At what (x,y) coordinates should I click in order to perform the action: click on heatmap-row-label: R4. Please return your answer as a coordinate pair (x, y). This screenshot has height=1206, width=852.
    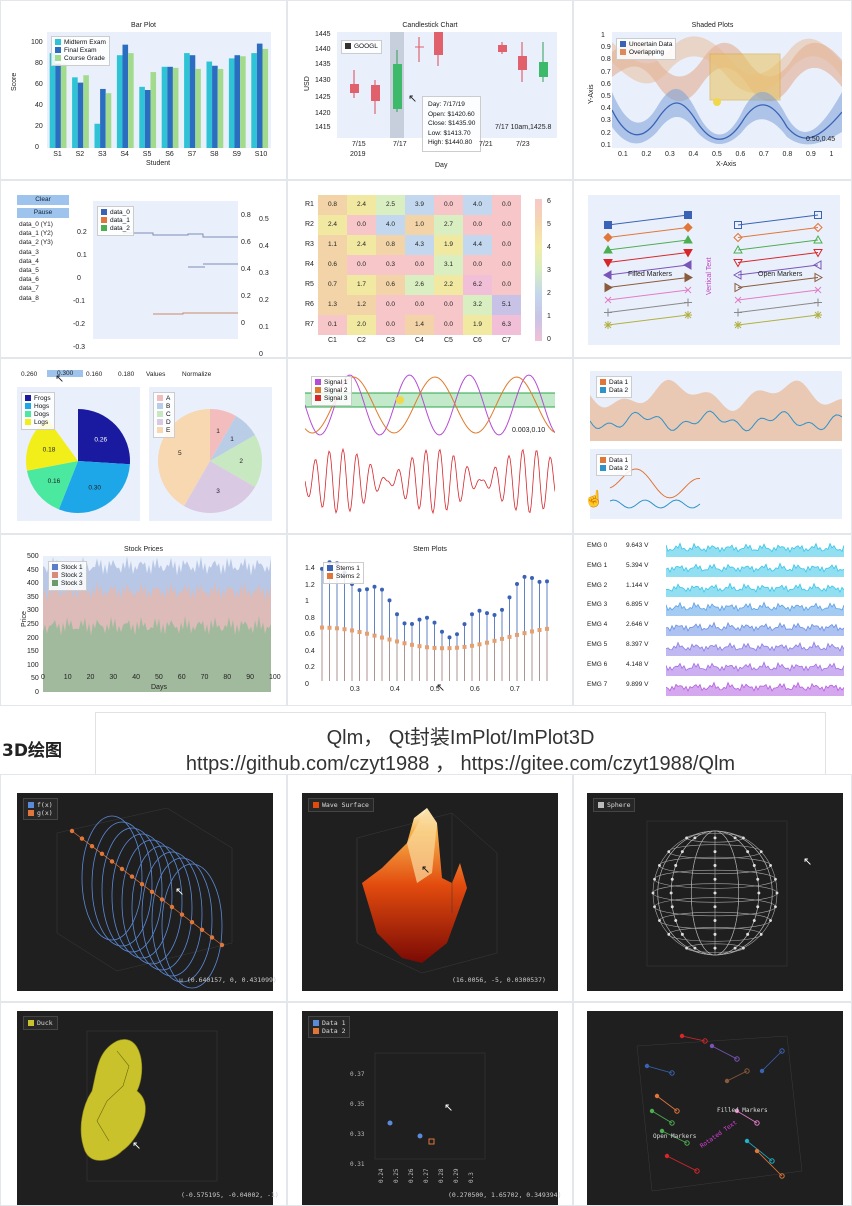
    Looking at the image, I should click on (309, 264).